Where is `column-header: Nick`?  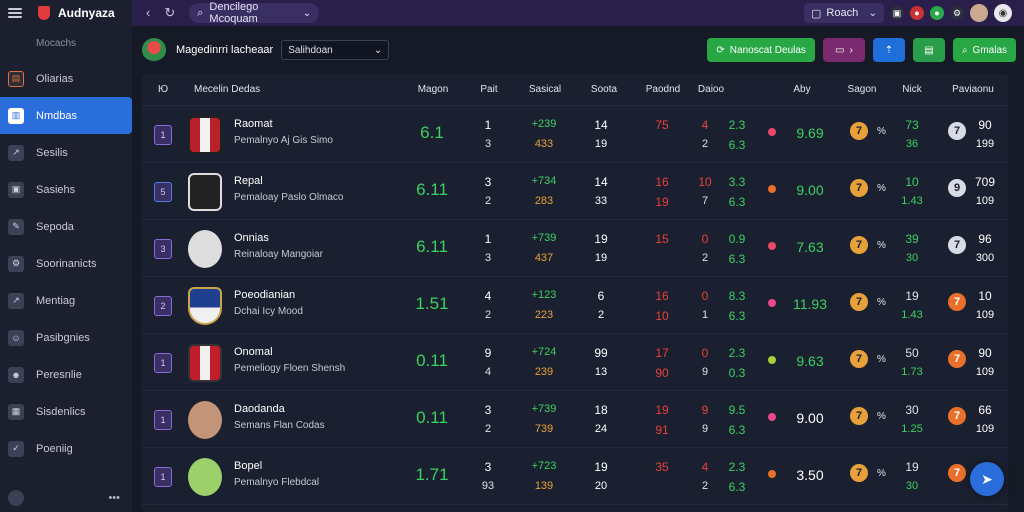 column-header: Nick is located at coordinates (912, 89).